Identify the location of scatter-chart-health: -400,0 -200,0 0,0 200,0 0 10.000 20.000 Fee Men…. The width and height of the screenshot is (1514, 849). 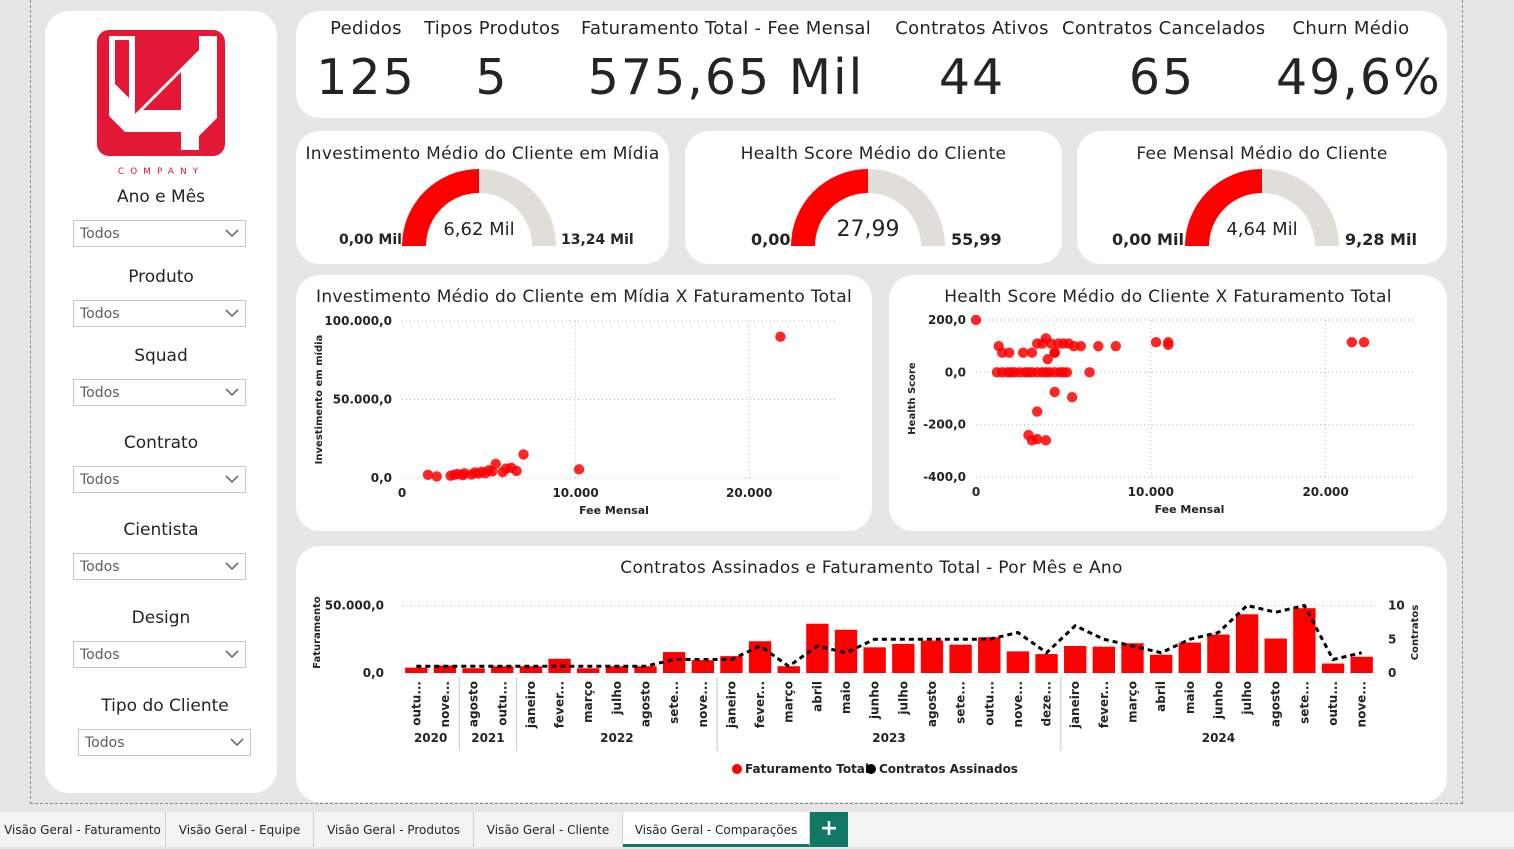
(1160, 414).